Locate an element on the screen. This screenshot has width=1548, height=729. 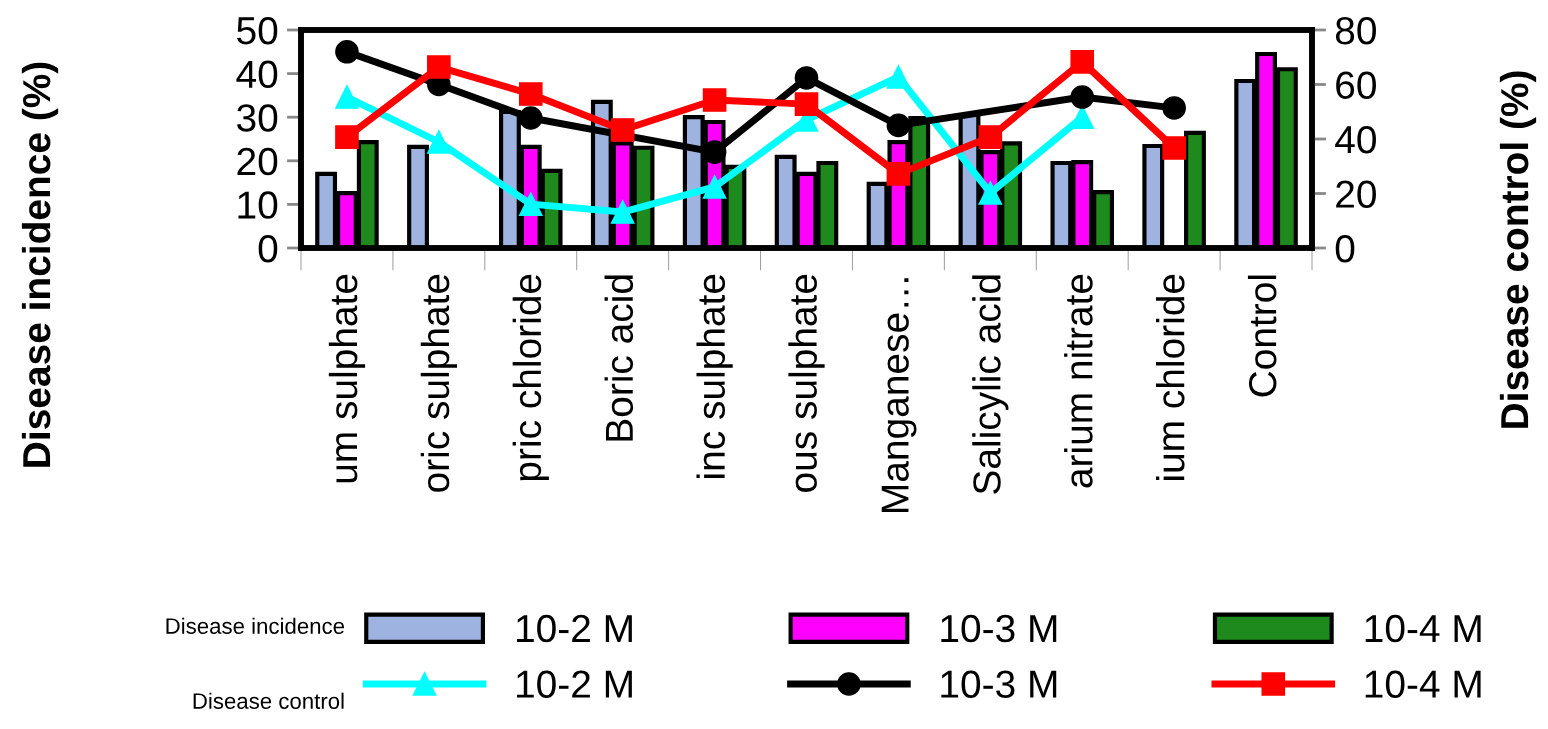
y2-tick-label: 60 is located at coordinates (1356, 85).